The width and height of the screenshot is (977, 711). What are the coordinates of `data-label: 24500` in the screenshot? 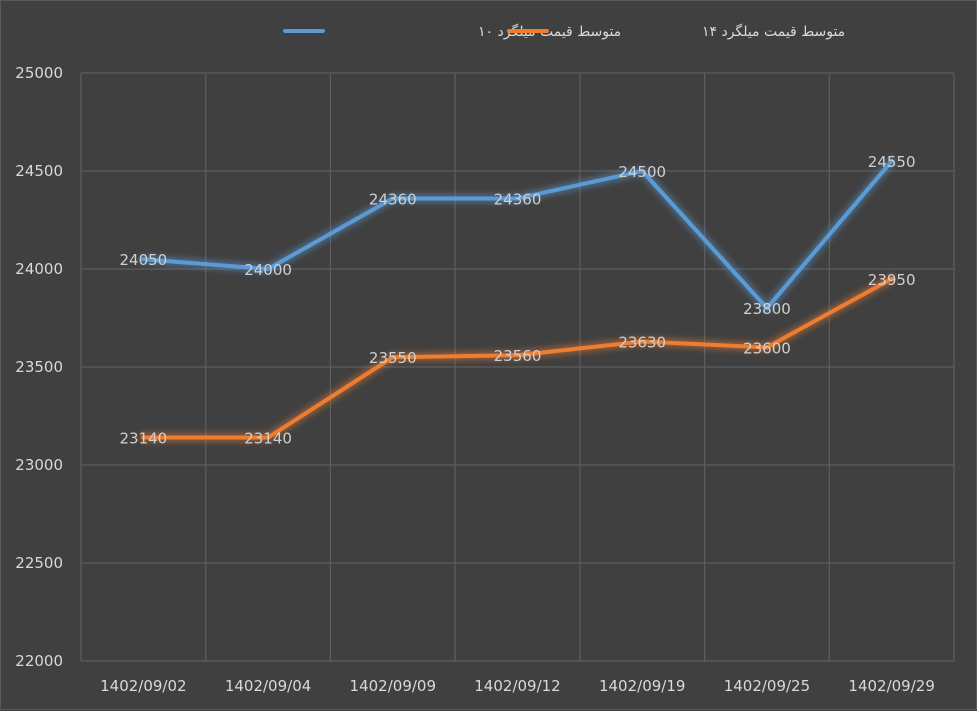 It's located at (642, 172).